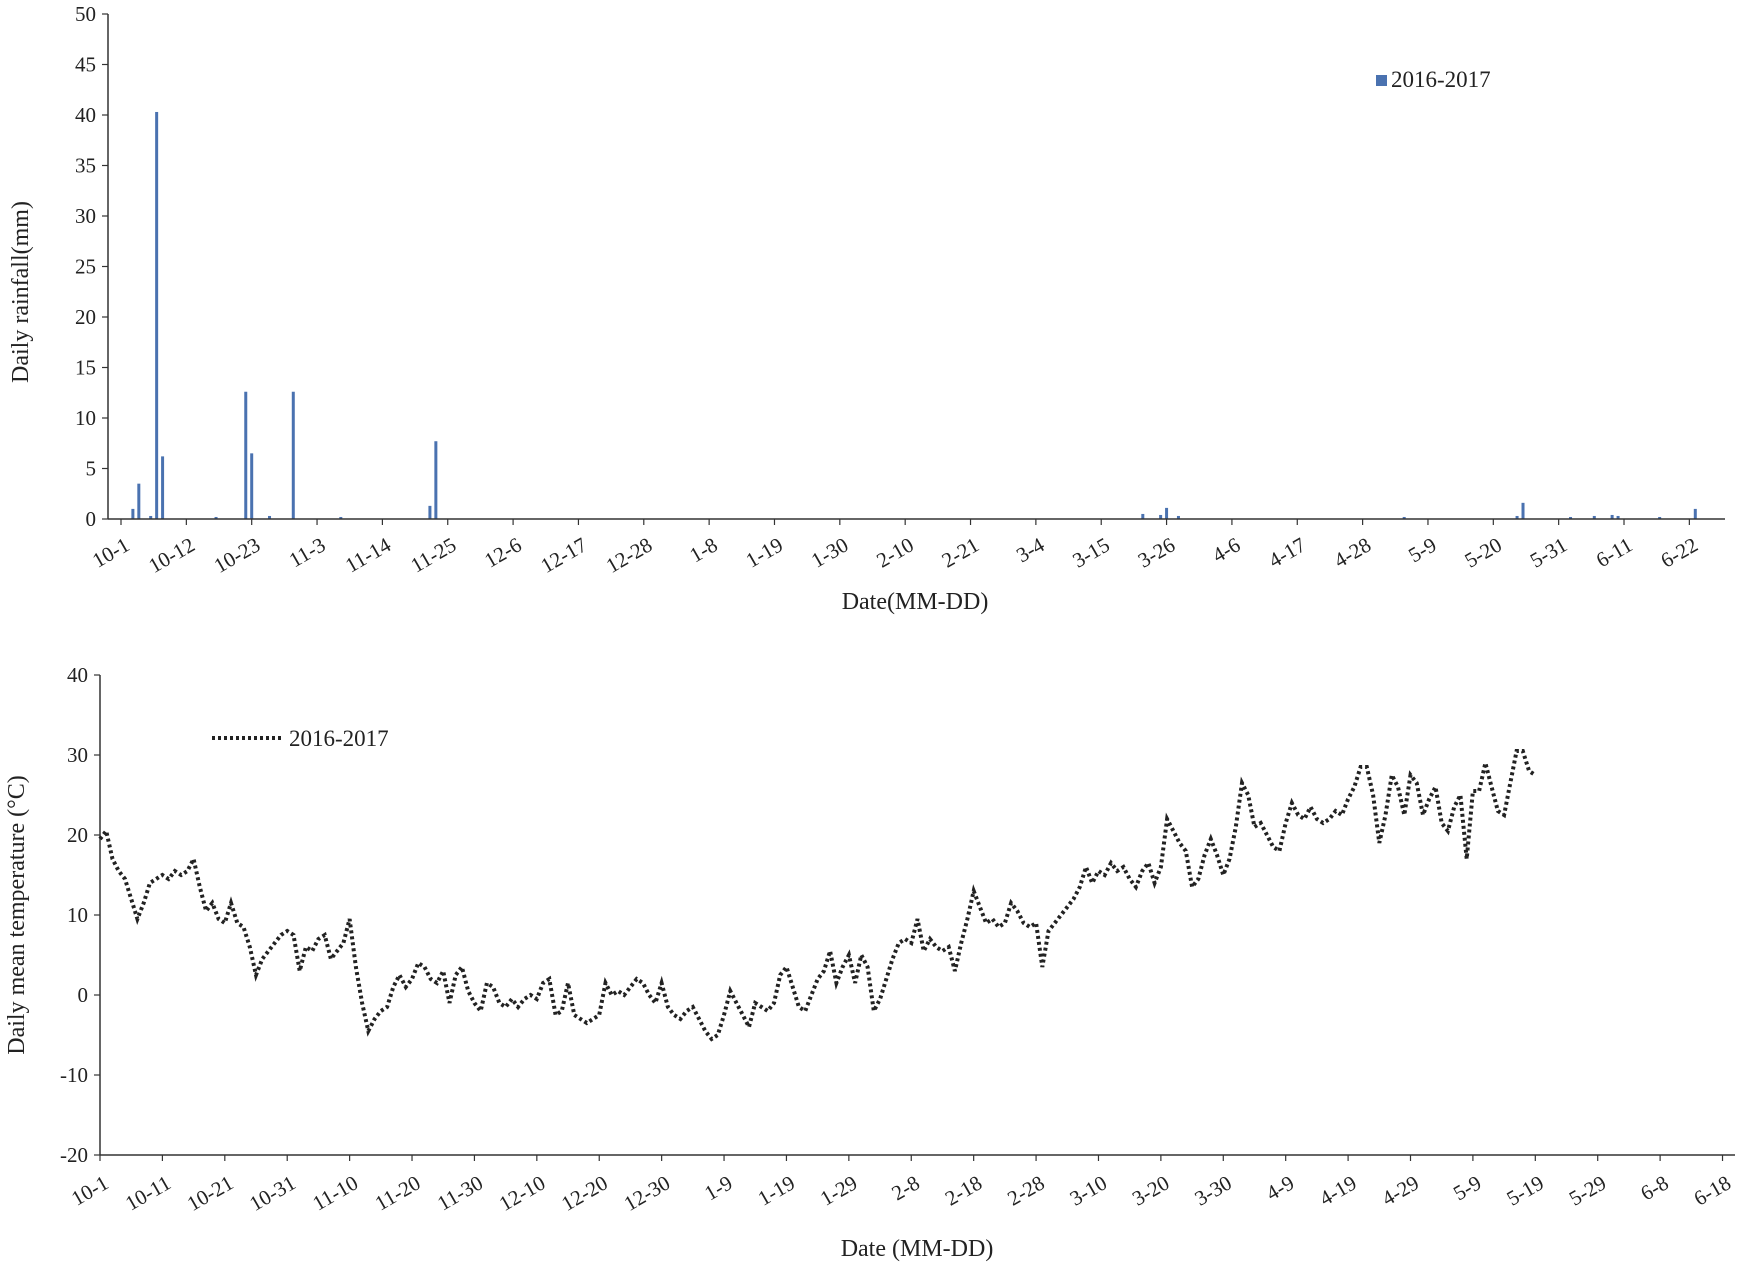 The width and height of the screenshot is (1750, 1272). Describe the element at coordinates (915, 602) in the screenshot. I see `rainfall-x-axis-title: Date(MM-DD)` at that location.